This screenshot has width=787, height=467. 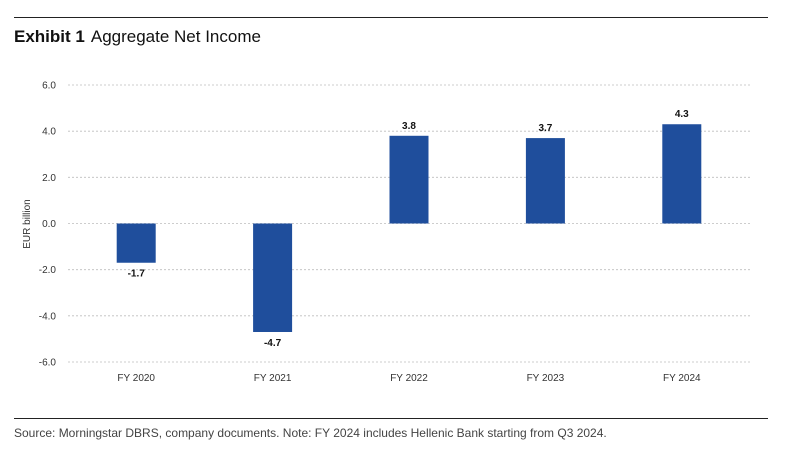 I want to click on x-tick-label: FY 2021, so click(x=273, y=378).